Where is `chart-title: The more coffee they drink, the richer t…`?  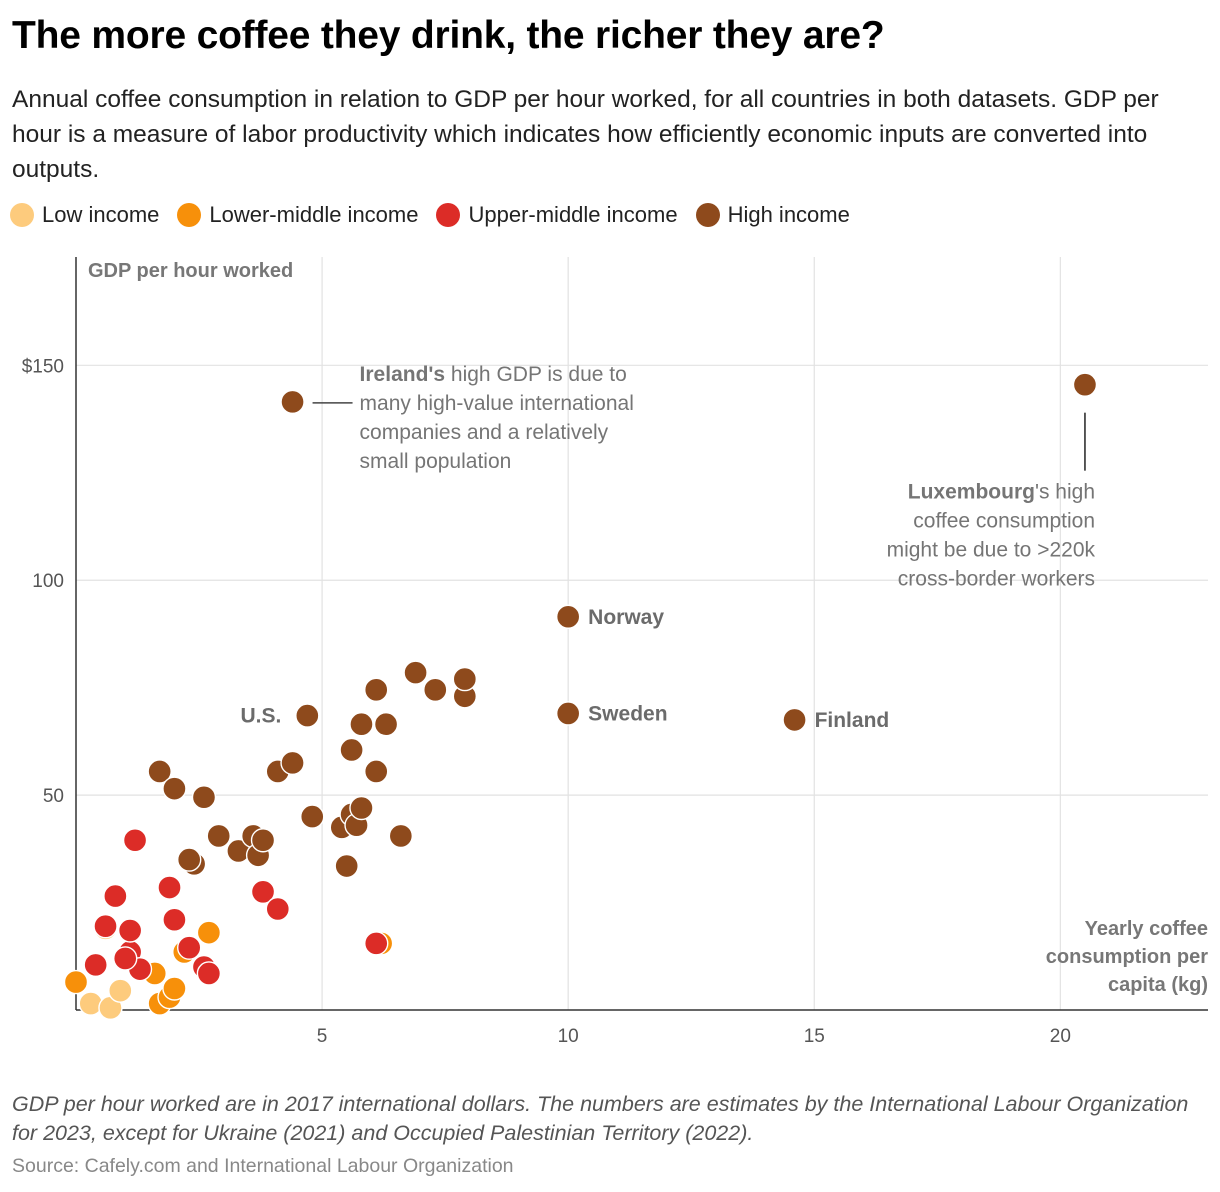 chart-title: The more coffee they drink, the richer t… is located at coordinates (448, 35).